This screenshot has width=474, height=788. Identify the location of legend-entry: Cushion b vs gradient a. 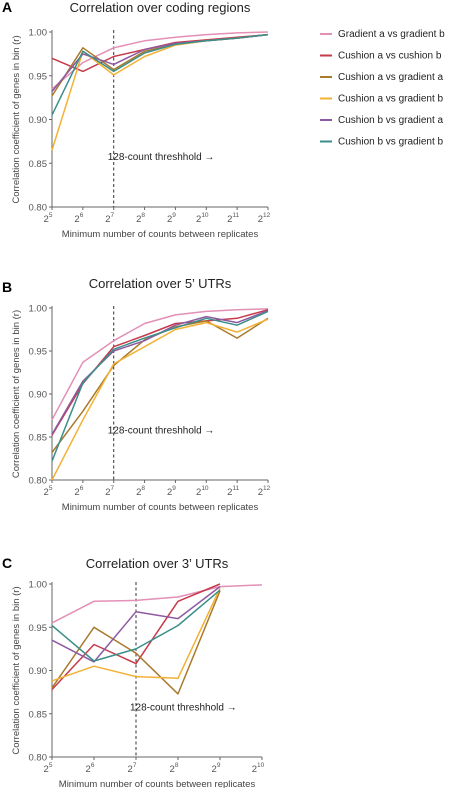
(391, 120).